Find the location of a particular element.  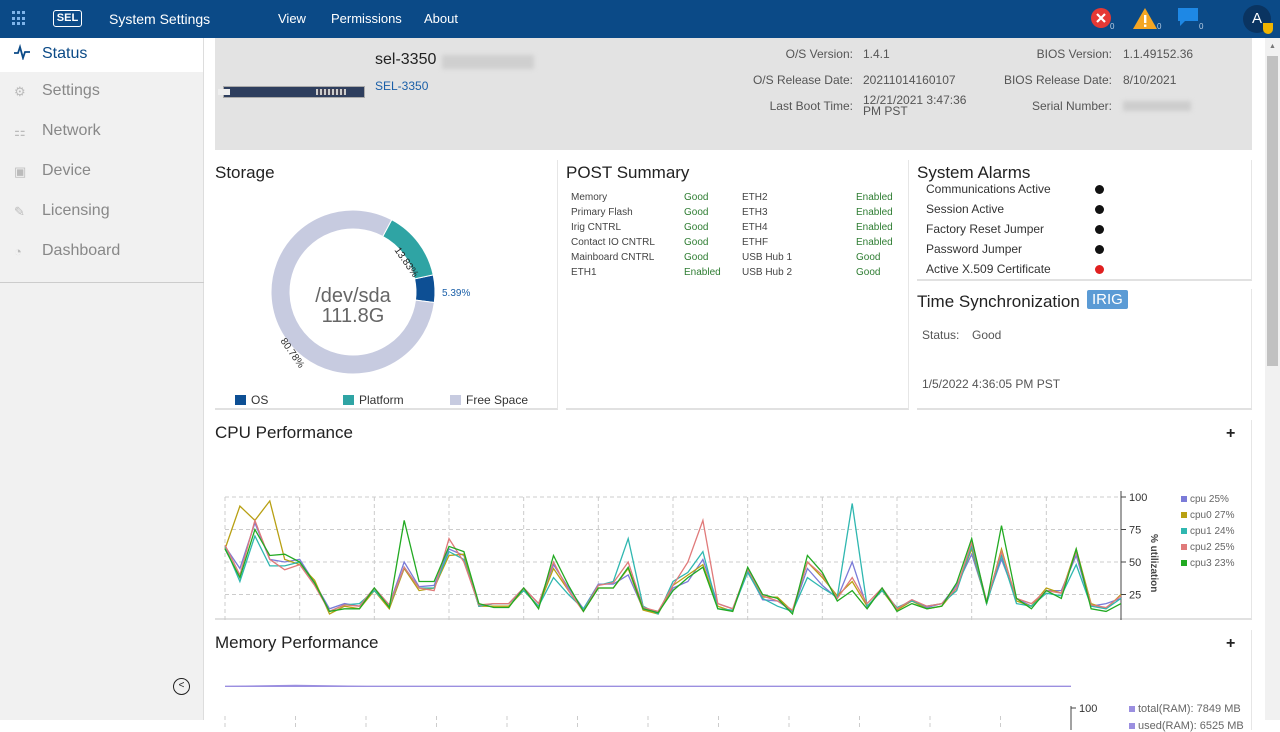

dashboard-icon: ◔ is located at coordinates (18, 251).